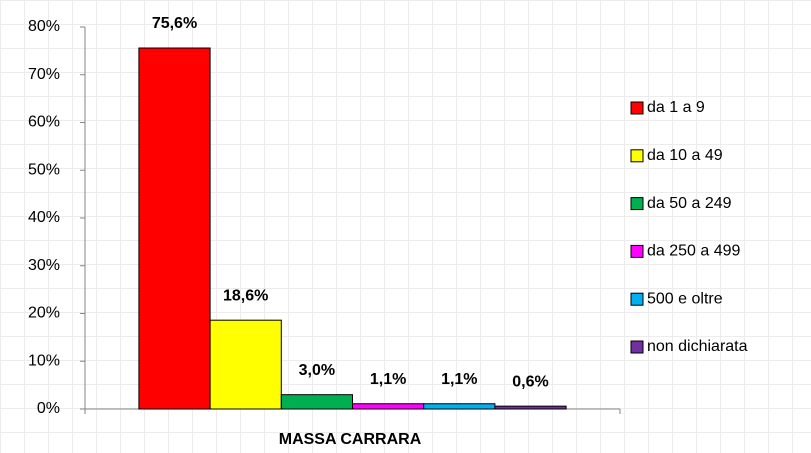 The width and height of the screenshot is (811, 453). I want to click on y-tick-label: 70%, so click(44, 74).